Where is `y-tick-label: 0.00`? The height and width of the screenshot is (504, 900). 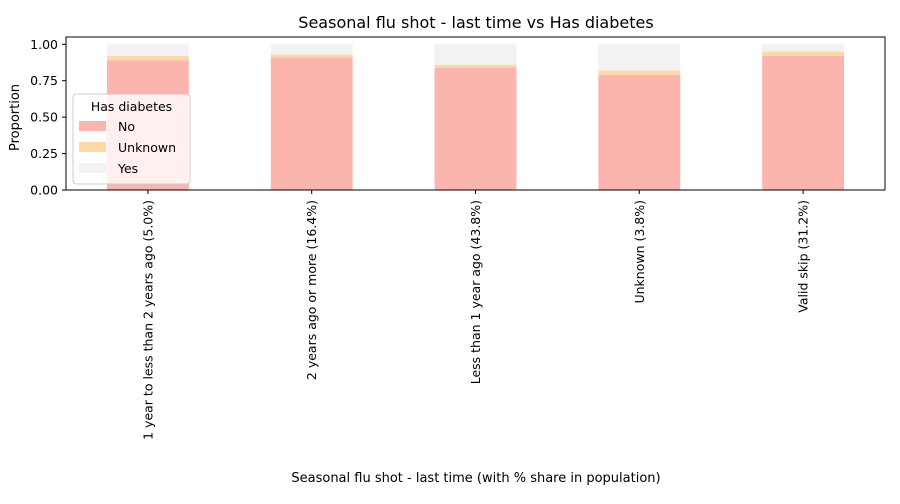 y-tick-label: 0.00 is located at coordinates (44, 190).